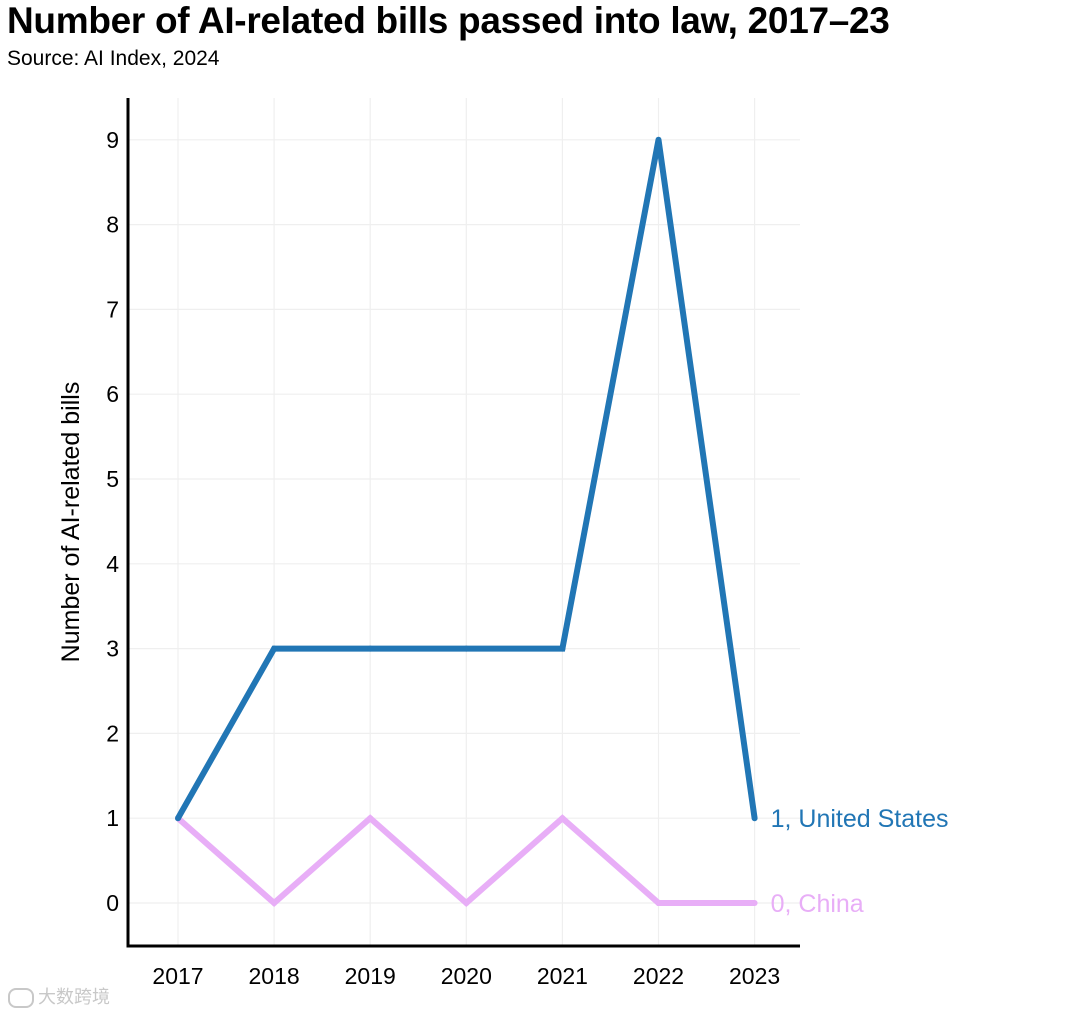  I want to click on x-tick-label: 2021, so click(562, 976).